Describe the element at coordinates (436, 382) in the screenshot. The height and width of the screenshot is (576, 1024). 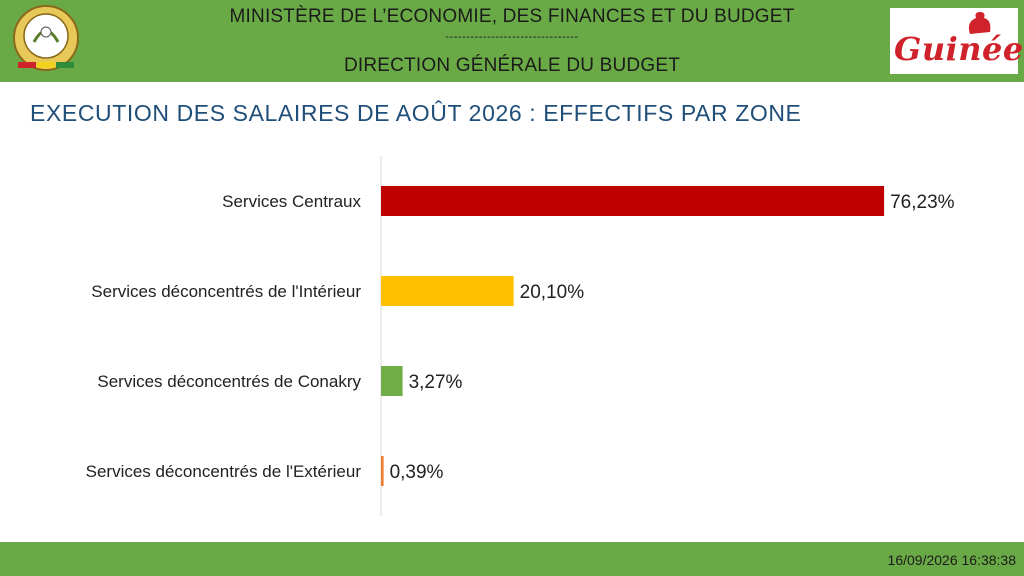
I see `data-label: 3,27%` at that location.